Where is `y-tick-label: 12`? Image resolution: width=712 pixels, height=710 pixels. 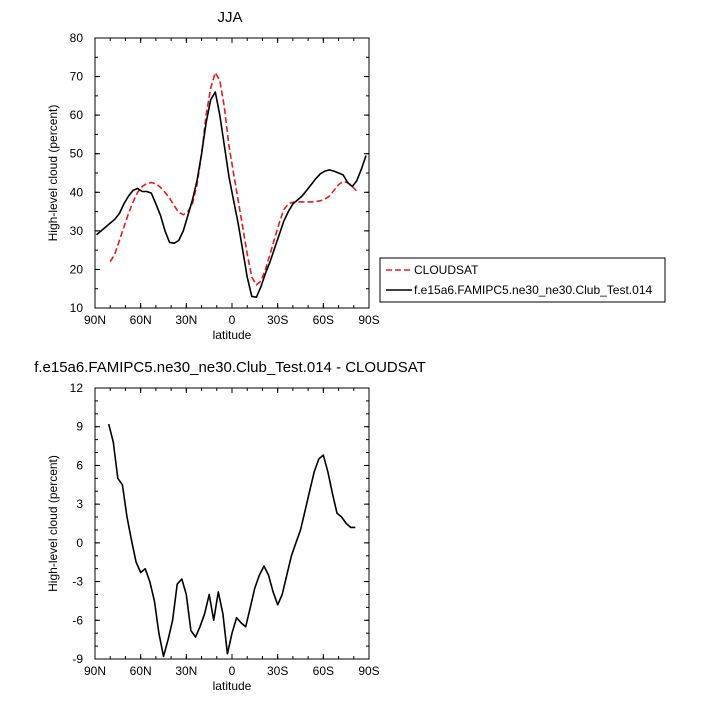 y-tick-label: 12 is located at coordinates (77, 388).